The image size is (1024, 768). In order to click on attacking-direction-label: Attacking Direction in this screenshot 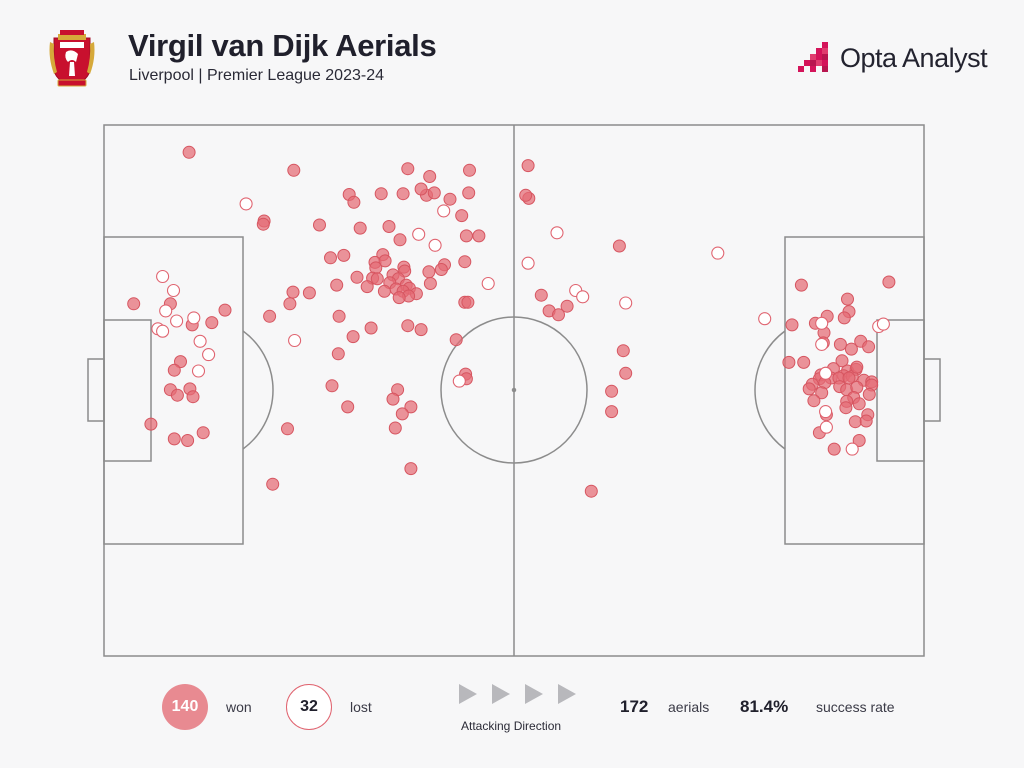, I will do `click(511, 726)`.